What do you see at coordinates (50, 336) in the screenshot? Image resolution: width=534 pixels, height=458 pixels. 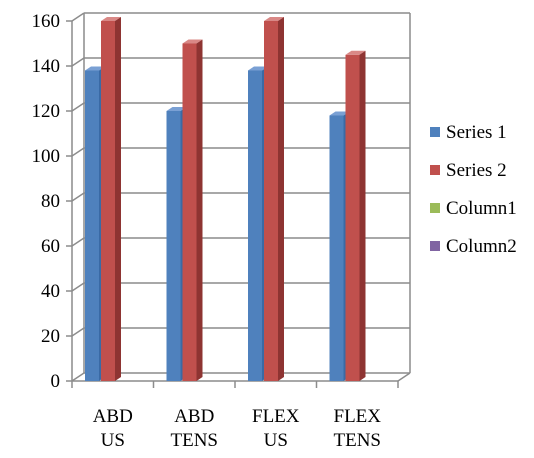 I see `y-tick-label: 20` at bounding box center [50, 336].